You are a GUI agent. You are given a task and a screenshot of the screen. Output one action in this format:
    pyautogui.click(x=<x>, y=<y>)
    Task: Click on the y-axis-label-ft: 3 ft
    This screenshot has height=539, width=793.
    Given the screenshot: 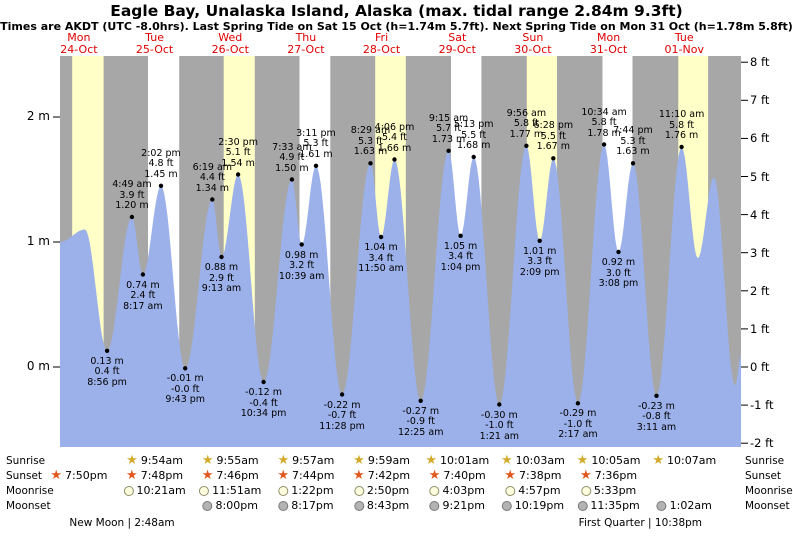 What is the action you would take?
    pyautogui.click(x=760, y=252)
    